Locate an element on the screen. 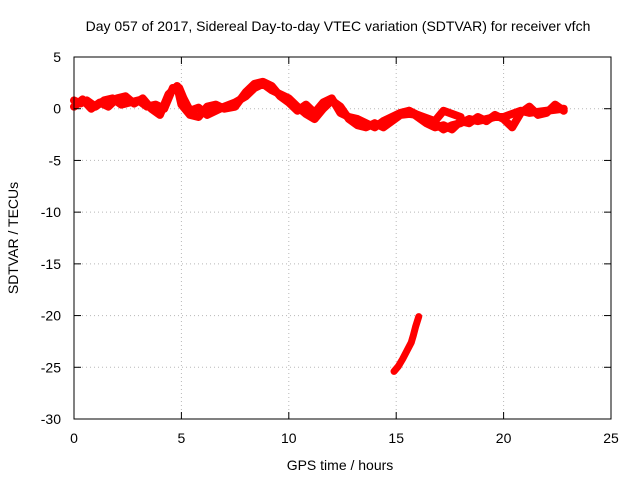 This screenshot has height=480, width=640. x-tick-label: 20 is located at coordinates (504, 438).